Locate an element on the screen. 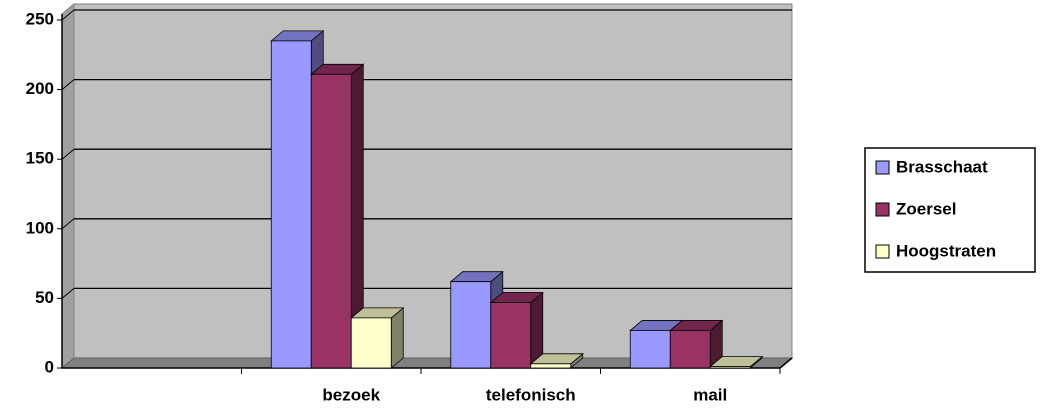 This screenshot has height=409, width=1041. legend-label: Brasschaat is located at coordinates (942, 166).